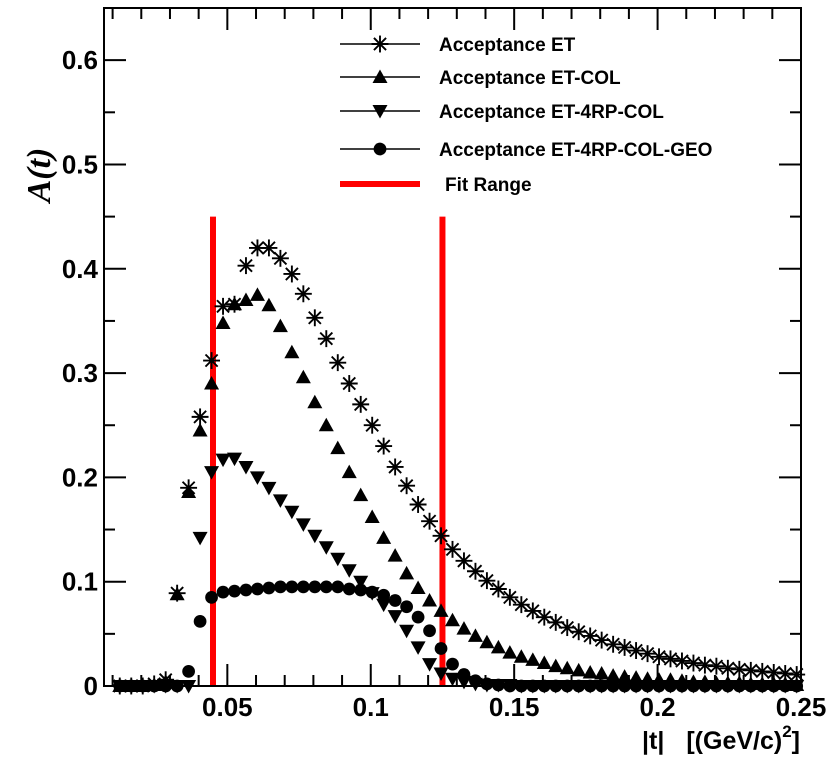 Image resolution: width=838 pixels, height=760 pixels. What do you see at coordinates (80, 477) in the screenshot?
I see `y-tick-label-2: 0.2` at bounding box center [80, 477].